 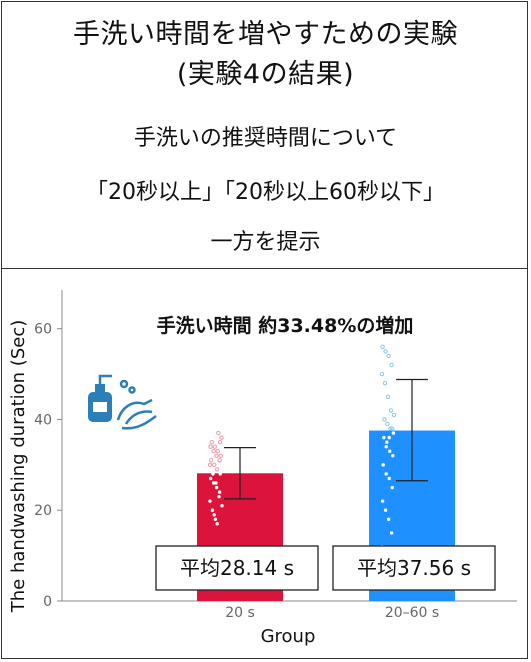 I want to click on y-tick-label: 60, so click(x=43, y=330).